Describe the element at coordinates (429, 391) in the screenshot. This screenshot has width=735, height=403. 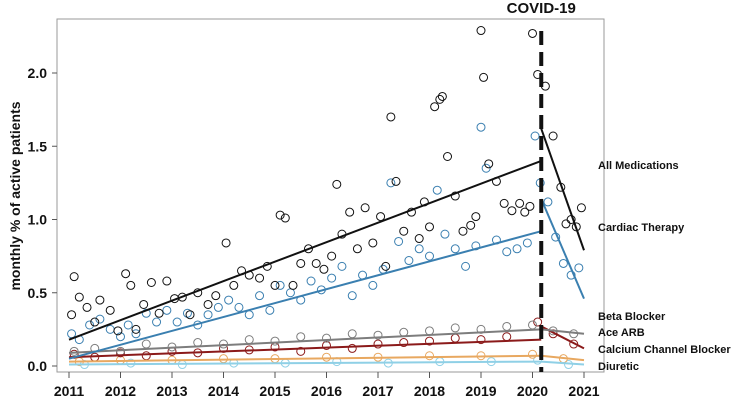
I see `x-tick-label: 2018` at that location.